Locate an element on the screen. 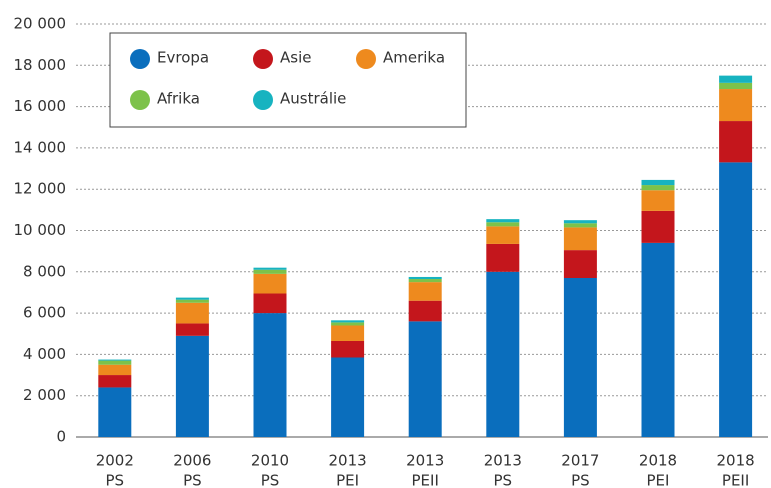 This screenshot has width=771, height=488. legend-label: Amerika is located at coordinates (414, 58).